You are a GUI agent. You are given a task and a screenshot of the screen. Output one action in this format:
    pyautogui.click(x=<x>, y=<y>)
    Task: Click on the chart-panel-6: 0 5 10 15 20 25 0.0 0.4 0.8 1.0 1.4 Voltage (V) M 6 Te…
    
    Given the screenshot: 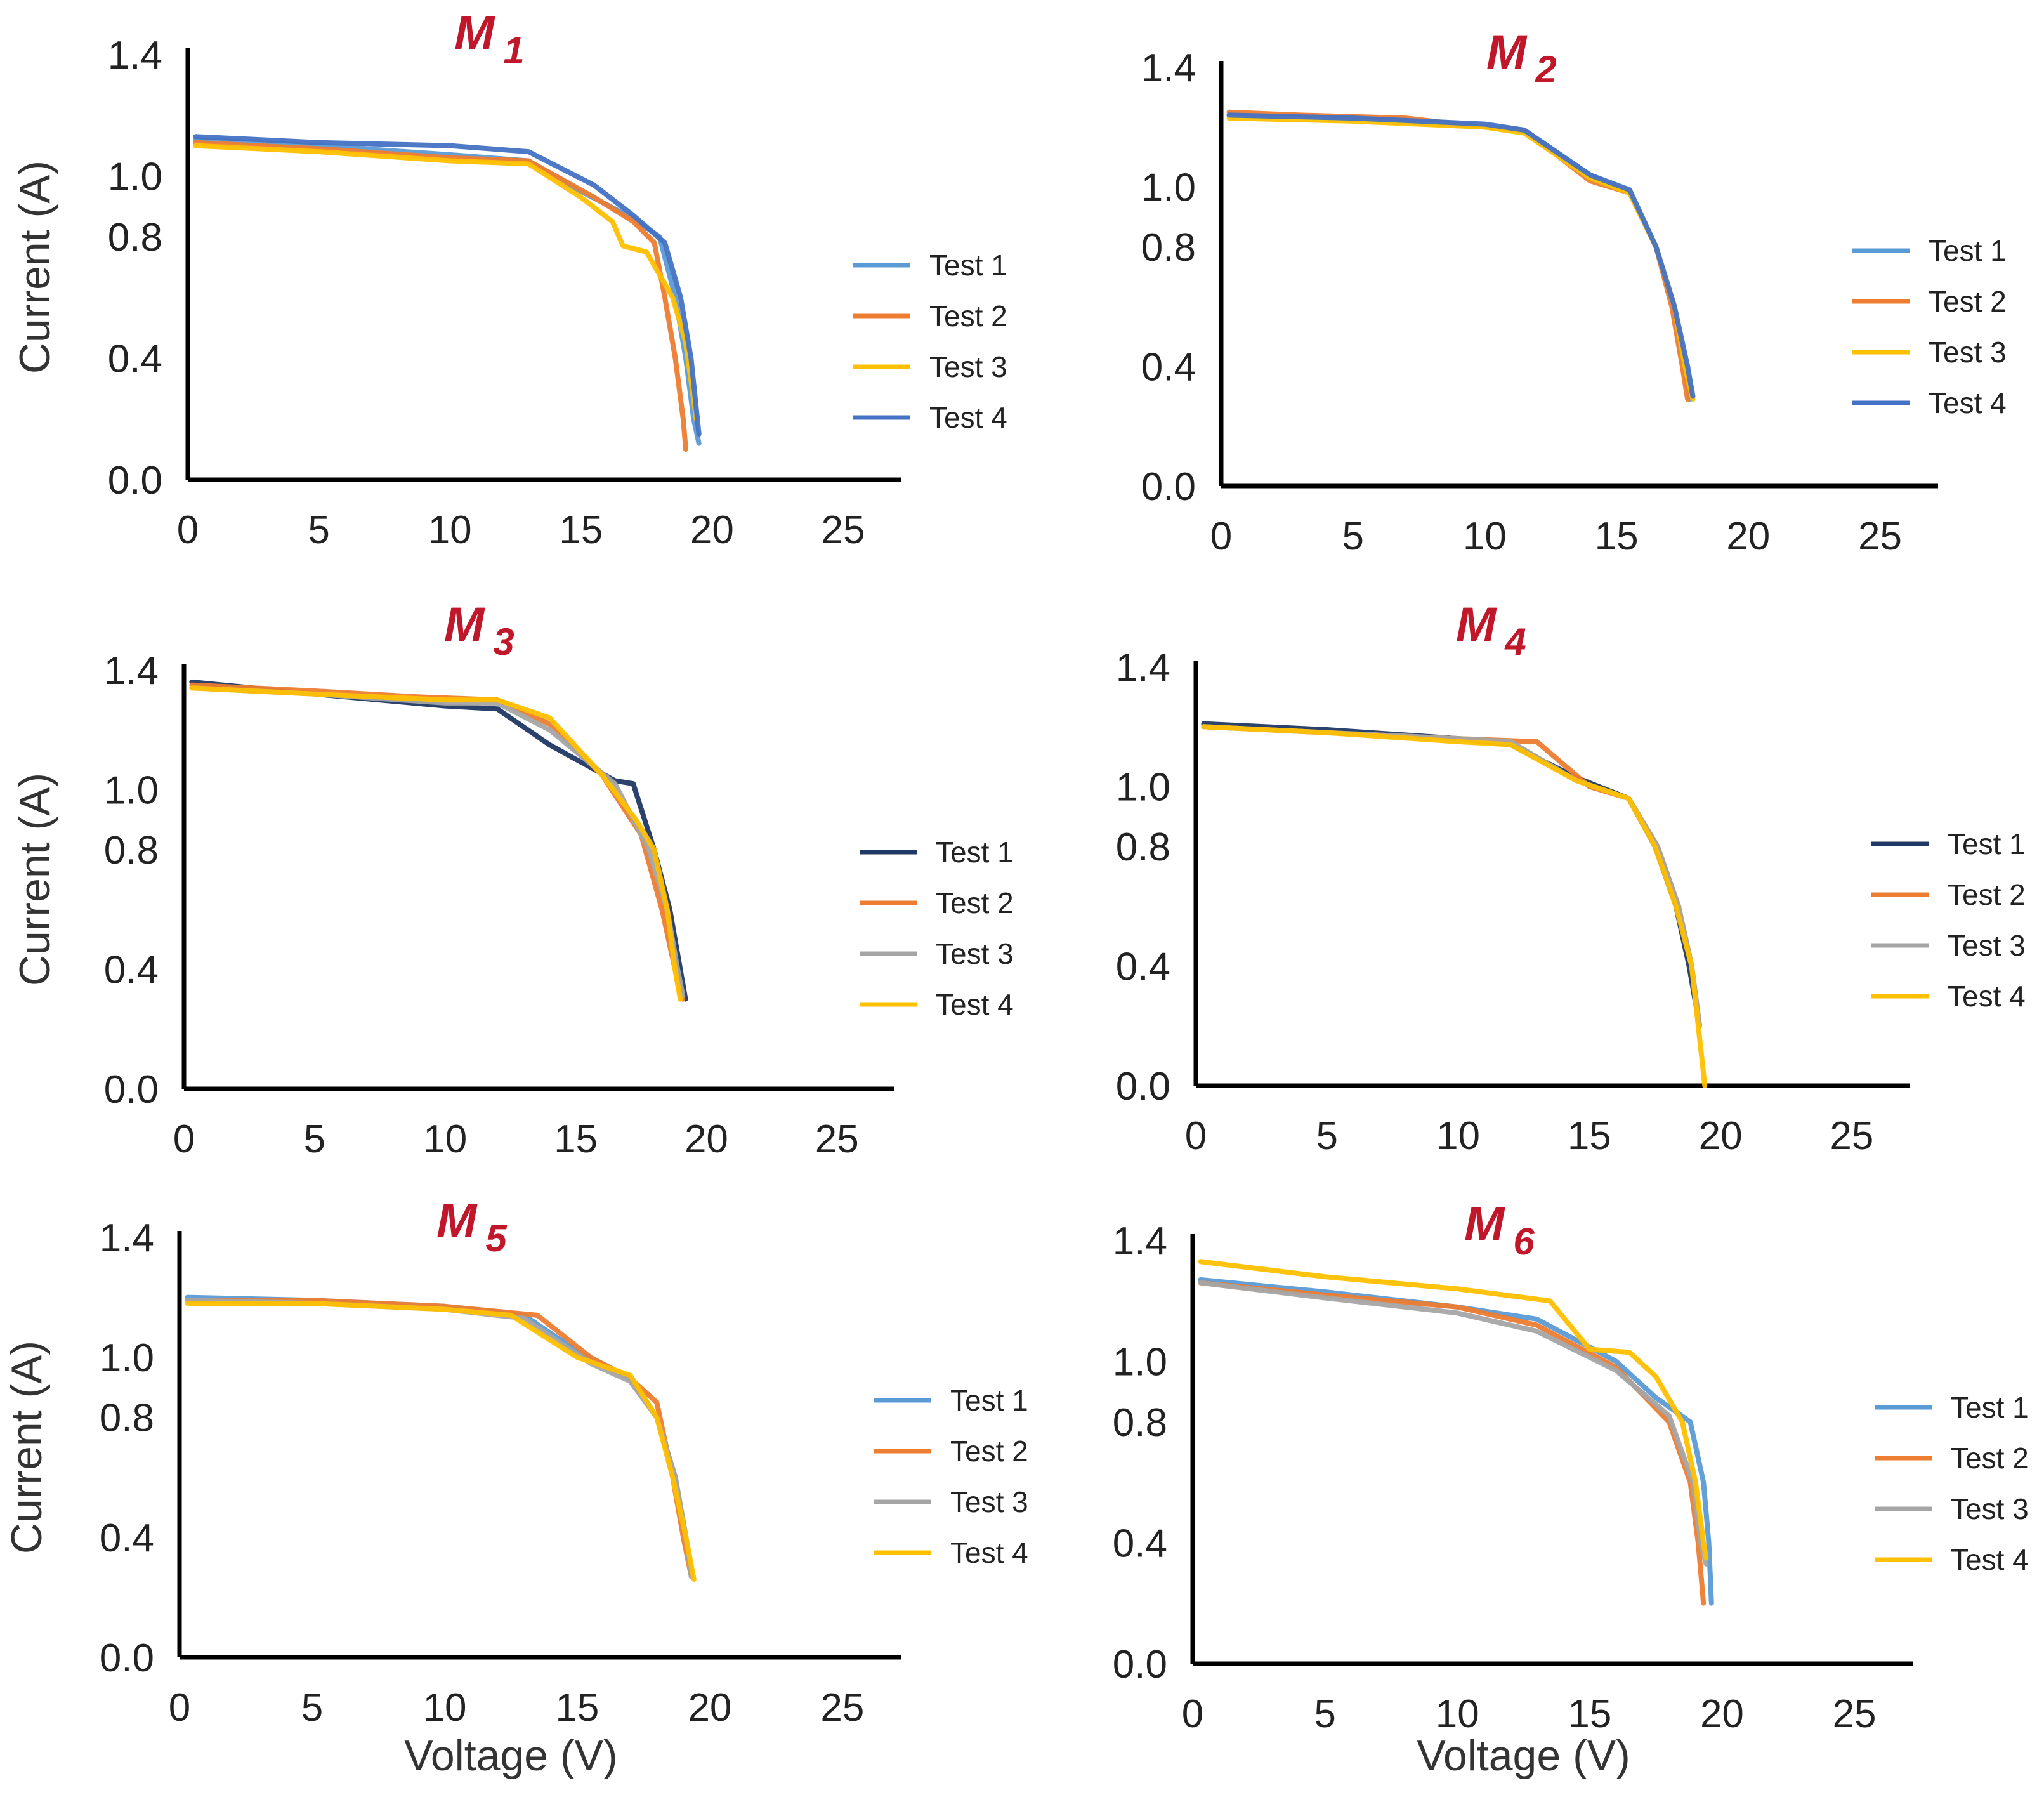 What is the action you would take?
    pyautogui.click(x=1571, y=1488)
    